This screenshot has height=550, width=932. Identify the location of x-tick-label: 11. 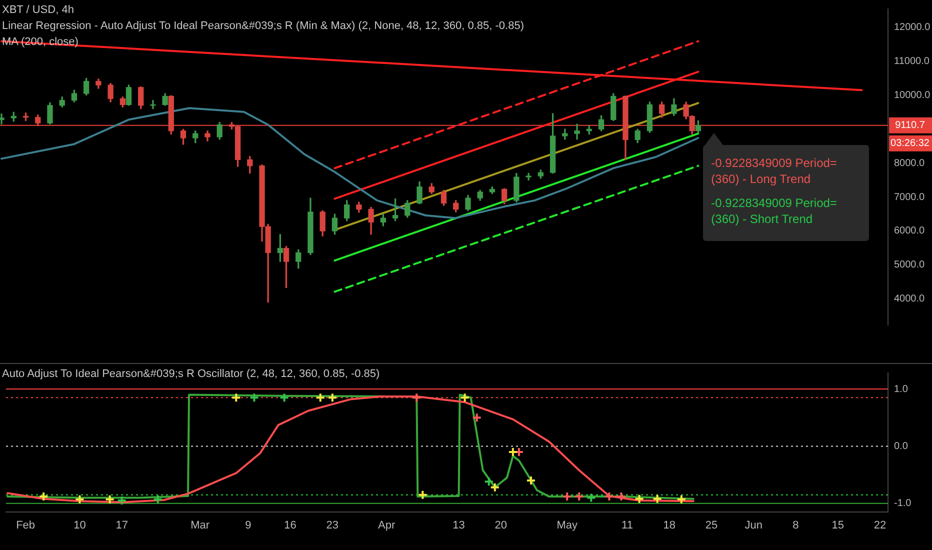
(627, 526).